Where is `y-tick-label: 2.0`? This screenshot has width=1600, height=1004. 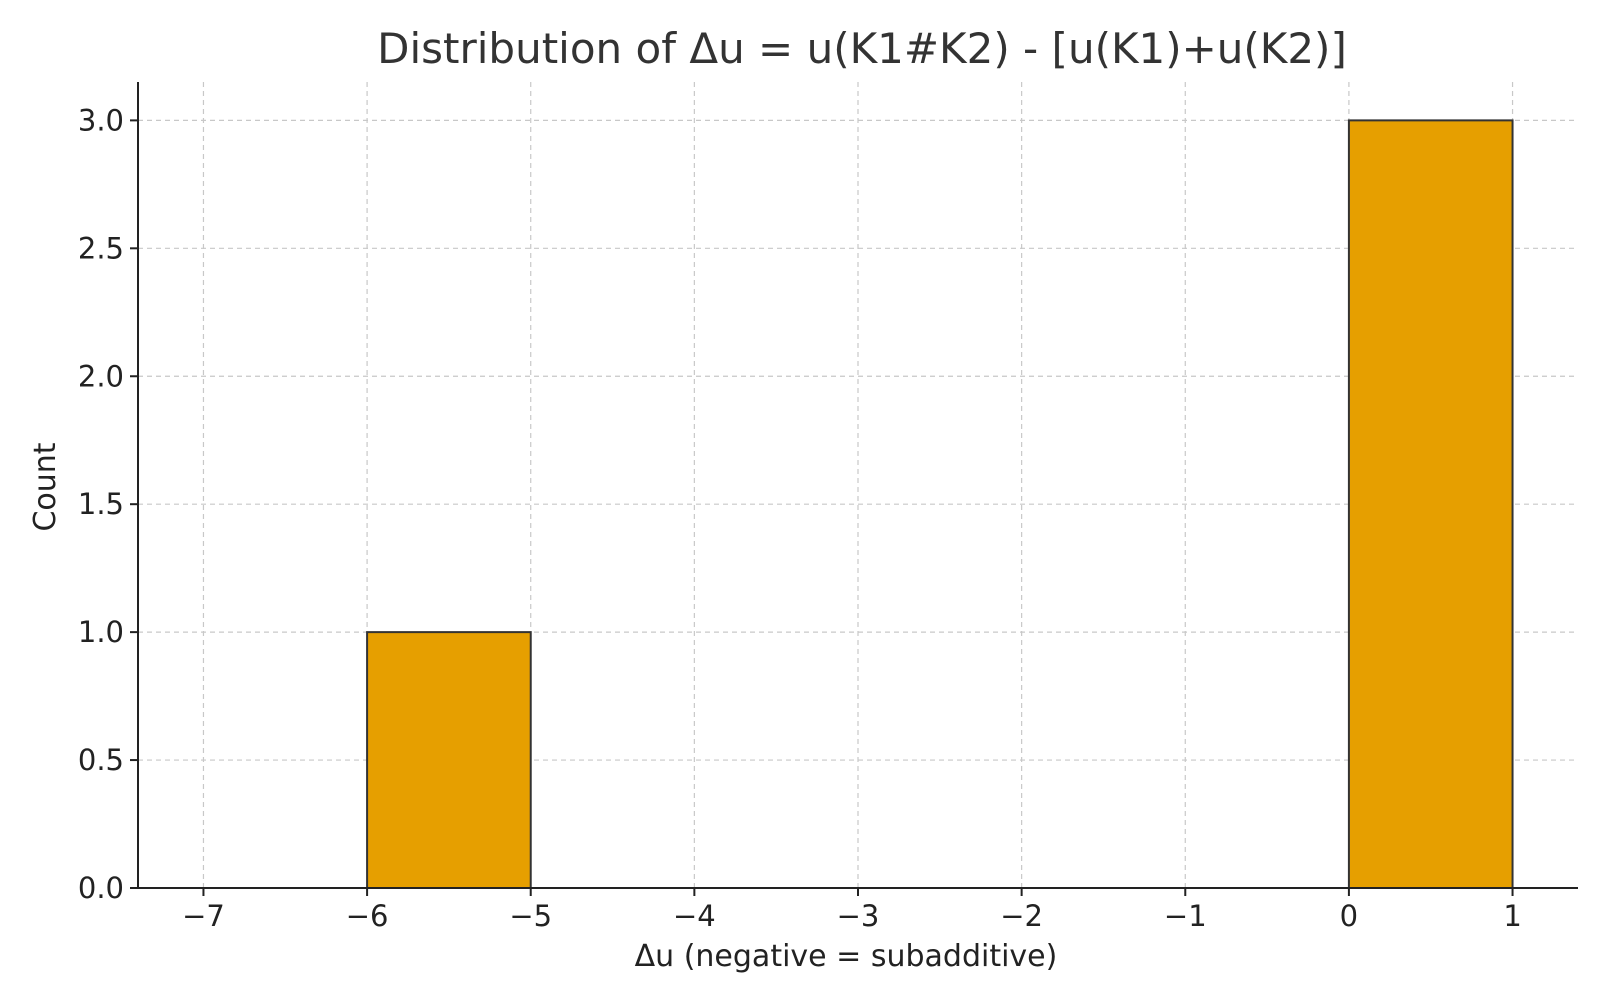
y-tick-label: 2.0 is located at coordinates (101, 376).